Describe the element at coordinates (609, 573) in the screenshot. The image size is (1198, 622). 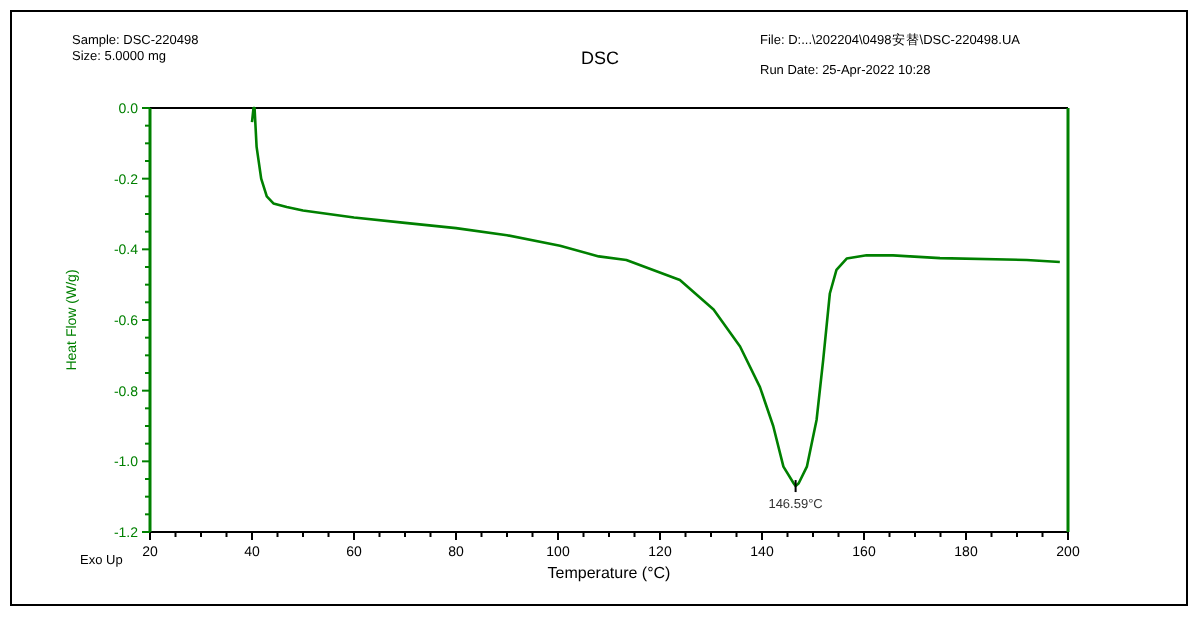
I see `x-axis-title: Temperature (°C)` at that location.